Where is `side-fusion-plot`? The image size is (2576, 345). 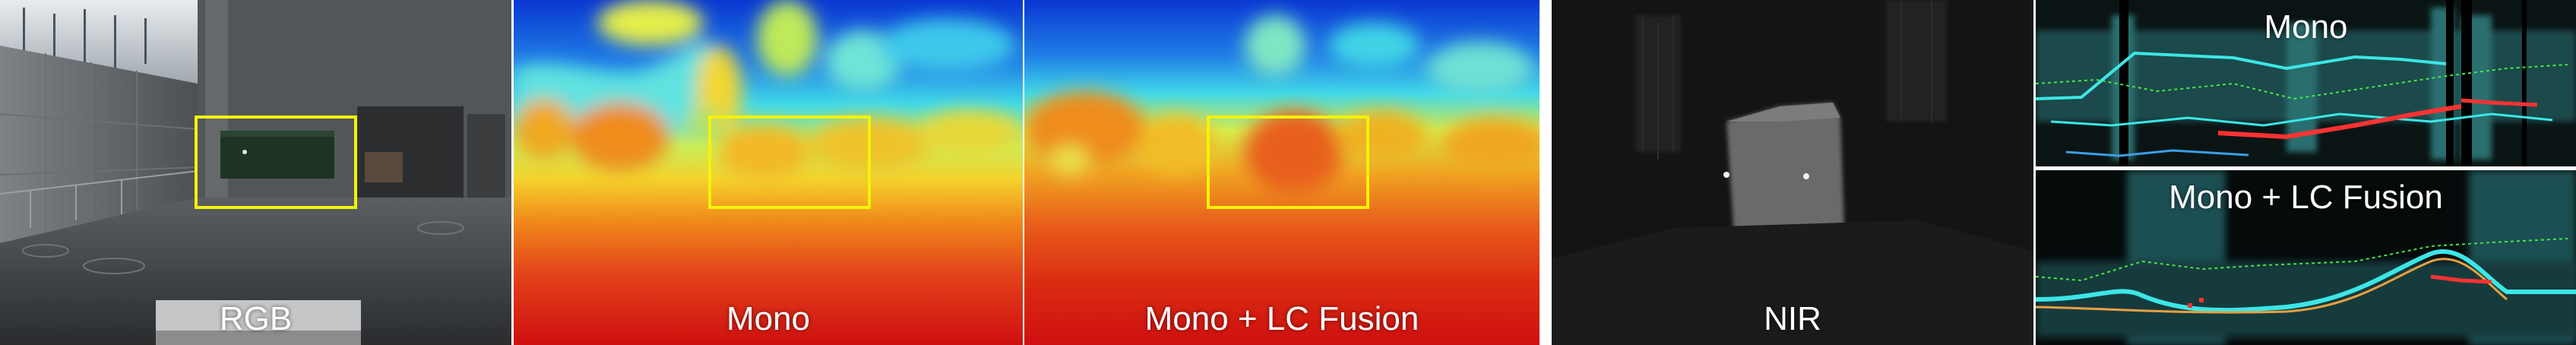 side-fusion-plot is located at coordinates (2306, 257).